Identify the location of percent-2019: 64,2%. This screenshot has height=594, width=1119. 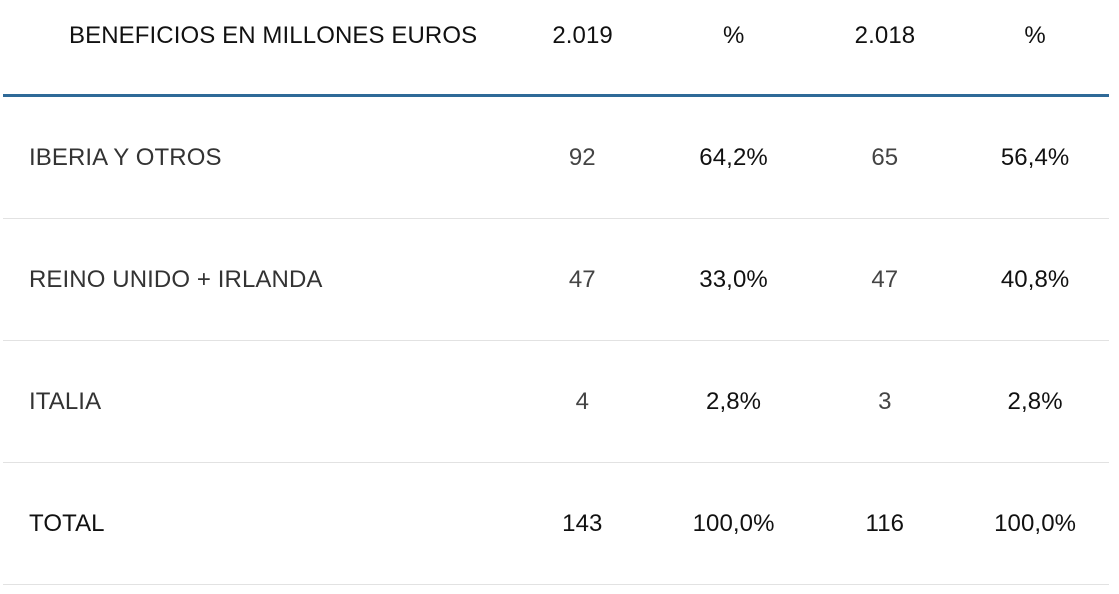
(733, 157).